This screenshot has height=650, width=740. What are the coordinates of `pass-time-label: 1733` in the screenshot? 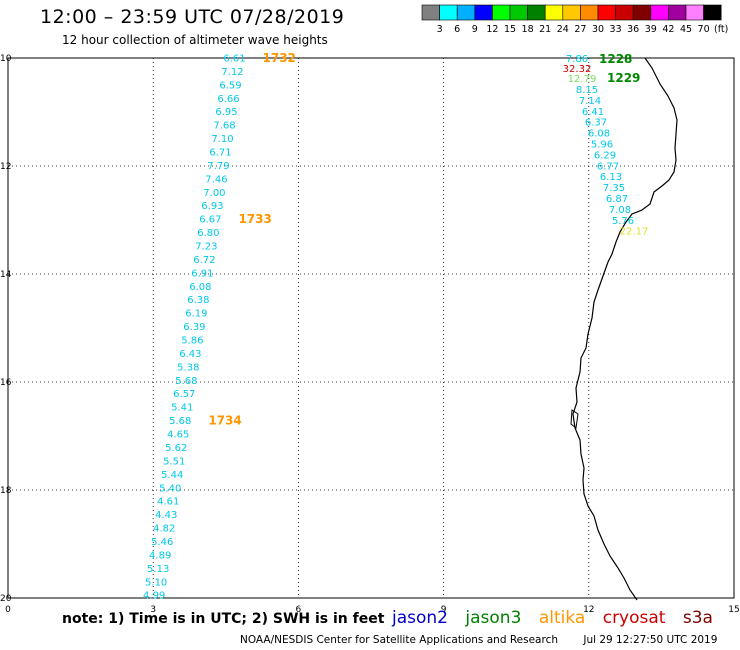 It's located at (254, 219).